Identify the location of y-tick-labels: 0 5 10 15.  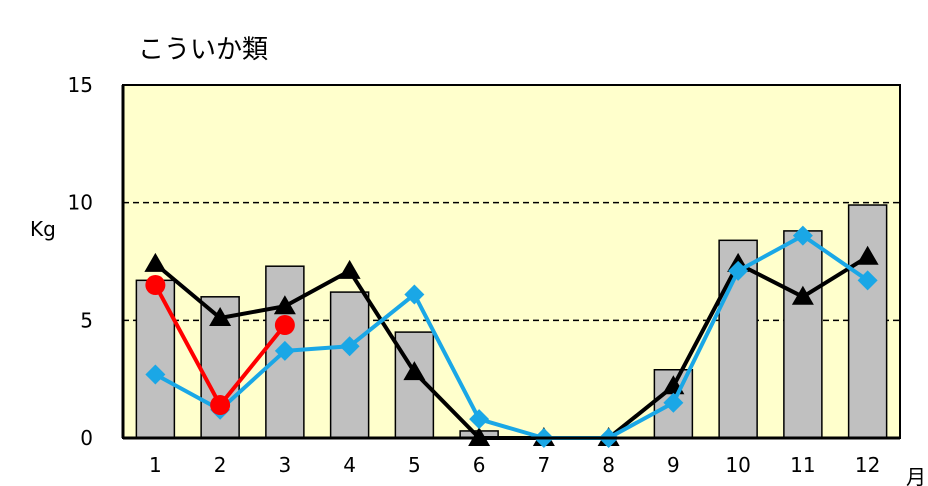
(80, 261).